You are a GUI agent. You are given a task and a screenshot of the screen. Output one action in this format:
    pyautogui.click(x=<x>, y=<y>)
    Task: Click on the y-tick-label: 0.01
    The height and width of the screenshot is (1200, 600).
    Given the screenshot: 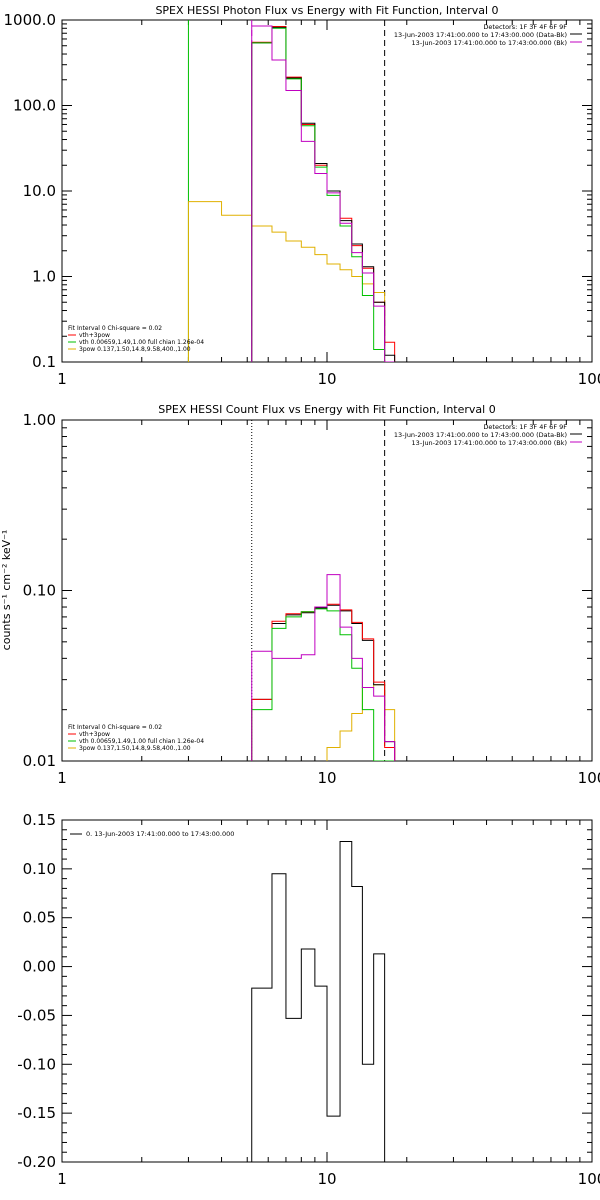 What is the action you would take?
    pyautogui.click(x=39, y=761)
    